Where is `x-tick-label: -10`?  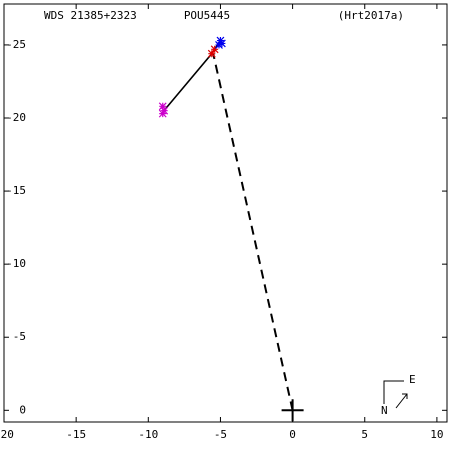
x-tick-label: -10 is located at coordinates (148, 434).